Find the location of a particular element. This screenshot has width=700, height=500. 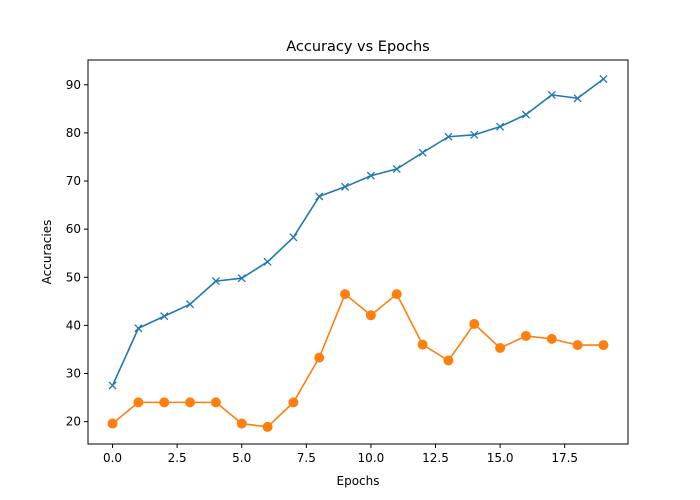

y-tick-label: 40 is located at coordinates (73, 325).